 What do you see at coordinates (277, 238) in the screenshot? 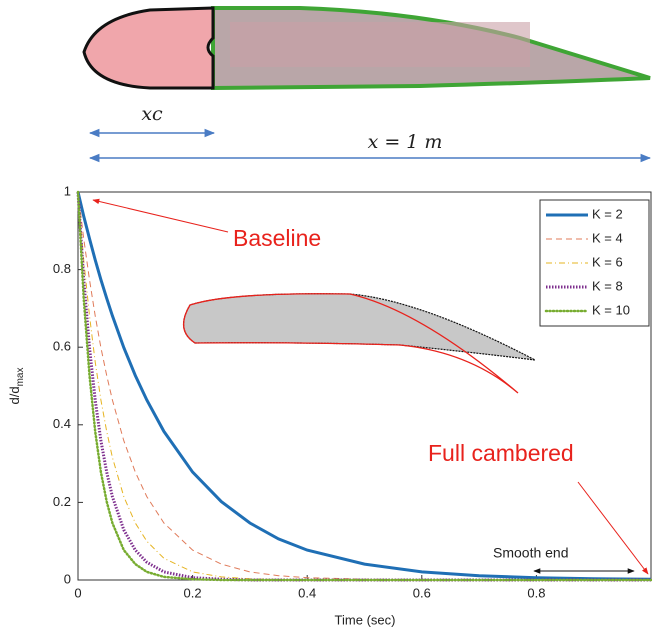
I see `annotation: Baseline` at bounding box center [277, 238].